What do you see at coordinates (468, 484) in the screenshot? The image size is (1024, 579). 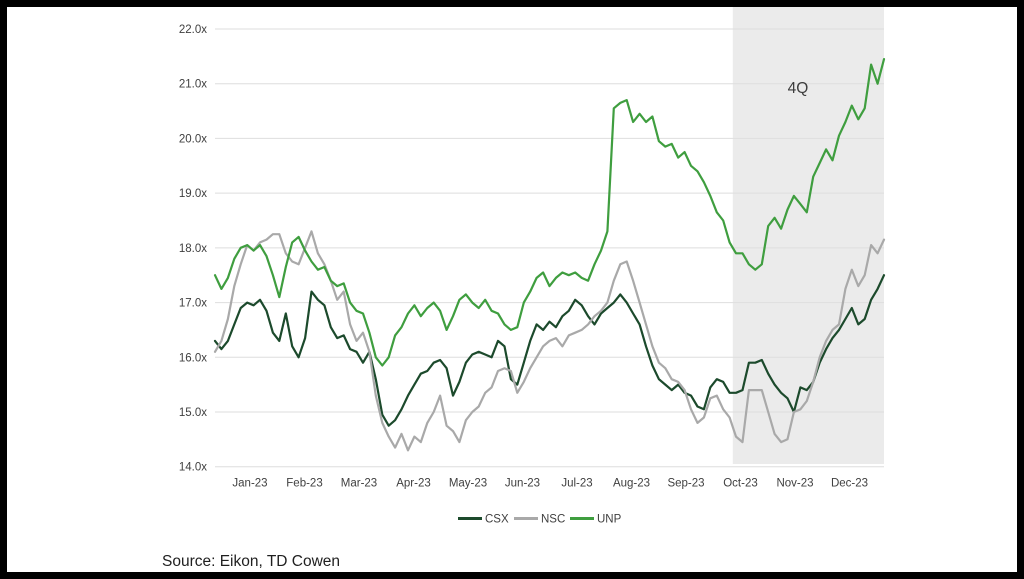 I see `x-tick-label: May-23` at bounding box center [468, 484].